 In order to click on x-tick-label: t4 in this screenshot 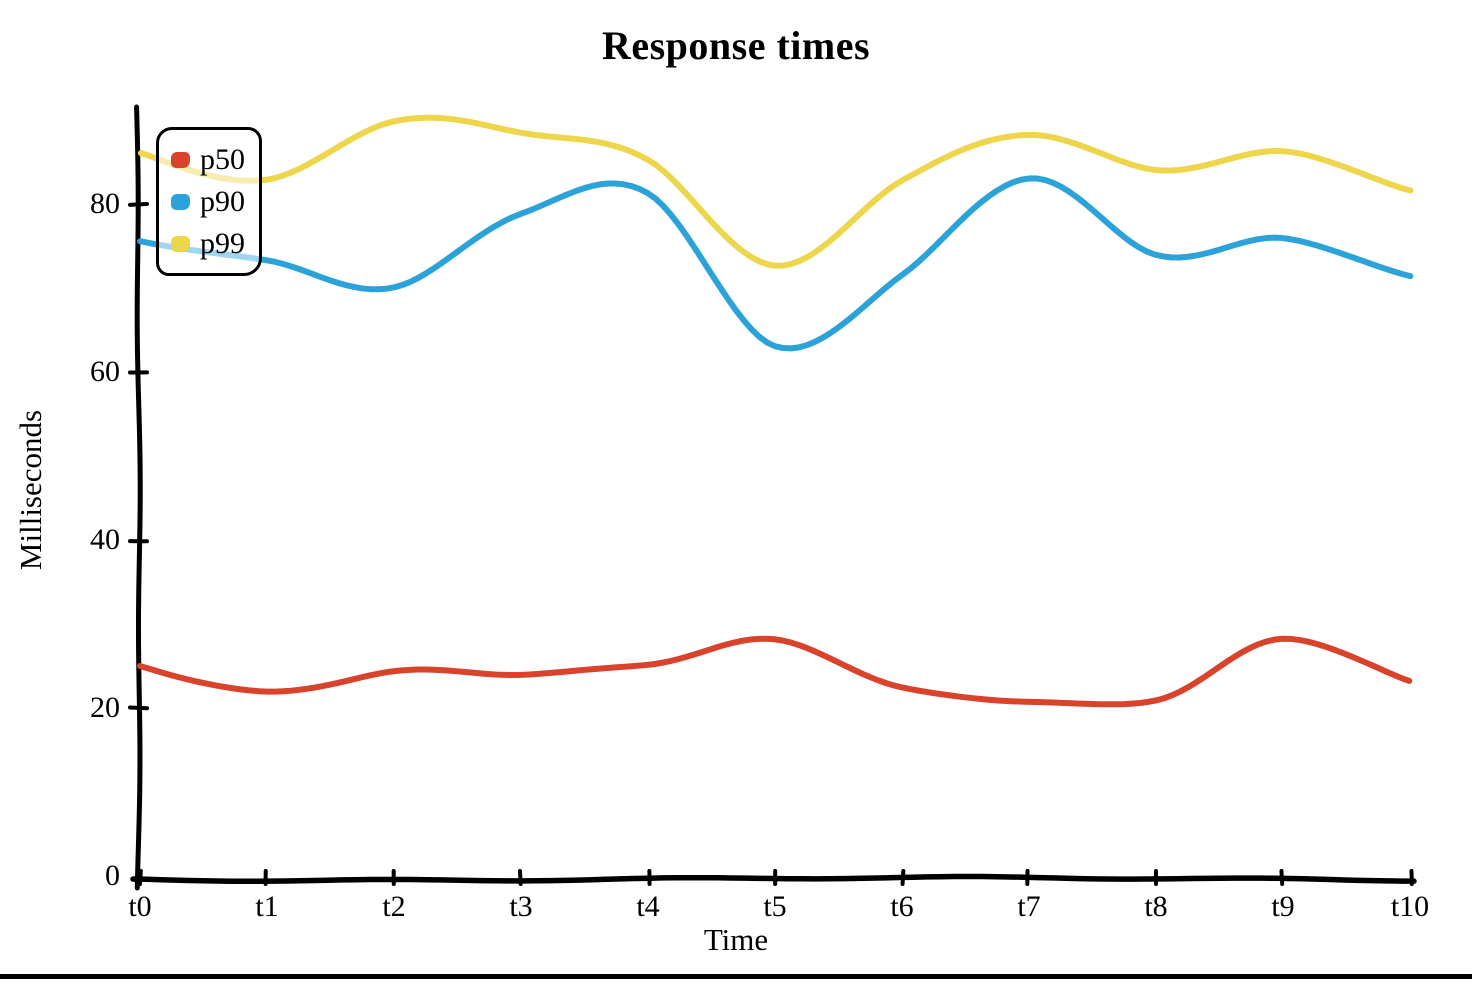, I will do `click(648, 906)`.